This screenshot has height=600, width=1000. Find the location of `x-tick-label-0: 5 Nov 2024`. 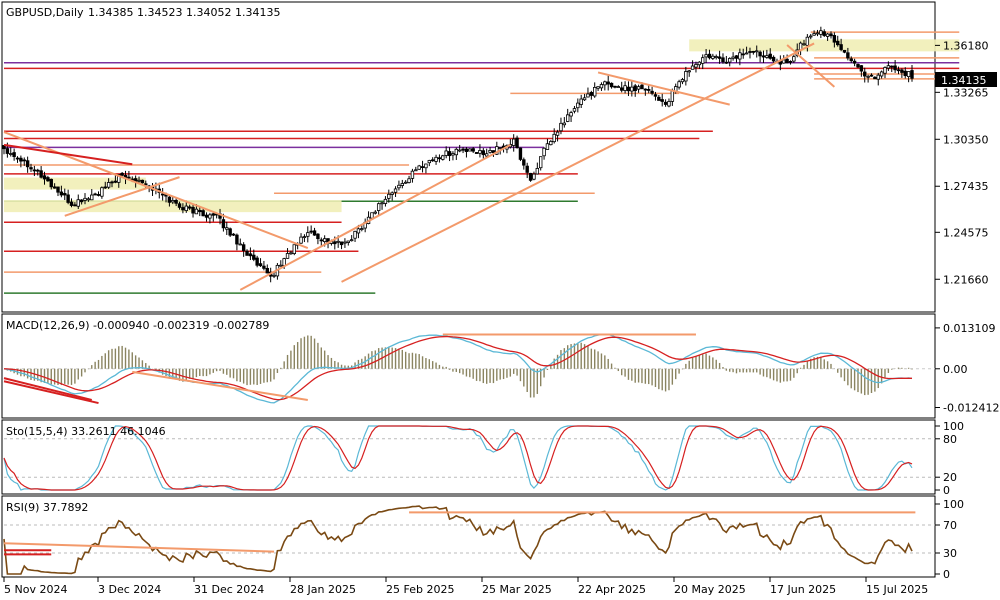

x-tick-label-0: 5 Nov 2024 is located at coordinates (35, 589).